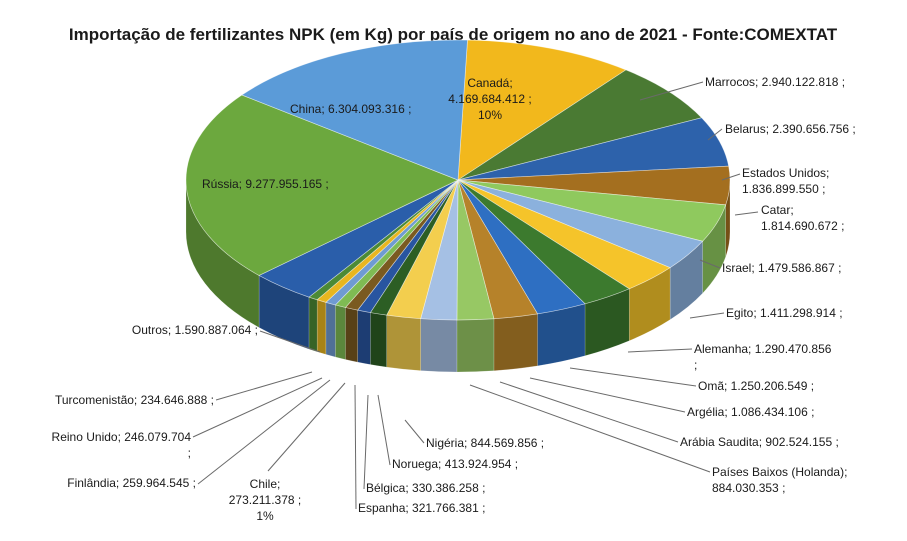 Image resolution: width=907 pixels, height=541 pixels. Describe the element at coordinates (355, 447) in the screenshot. I see `leader-line-espanha` at that location.